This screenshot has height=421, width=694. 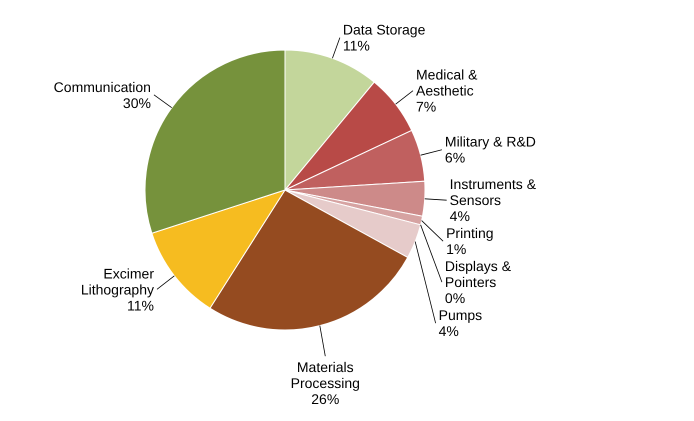 I want to click on data-label: 1%, so click(x=456, y=249).